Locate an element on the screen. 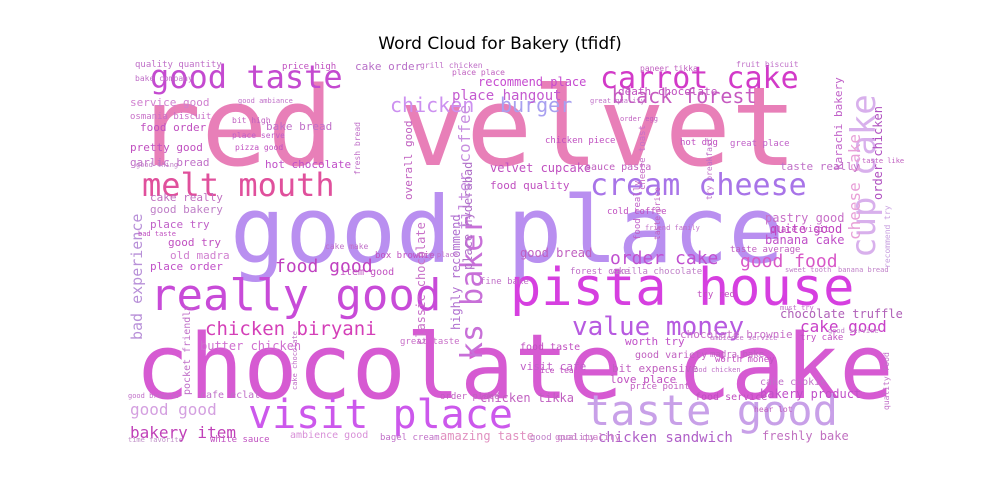 This screenshot has height=500, width=1000. word-quality-food: quality food is located at coordinates (886, 381).